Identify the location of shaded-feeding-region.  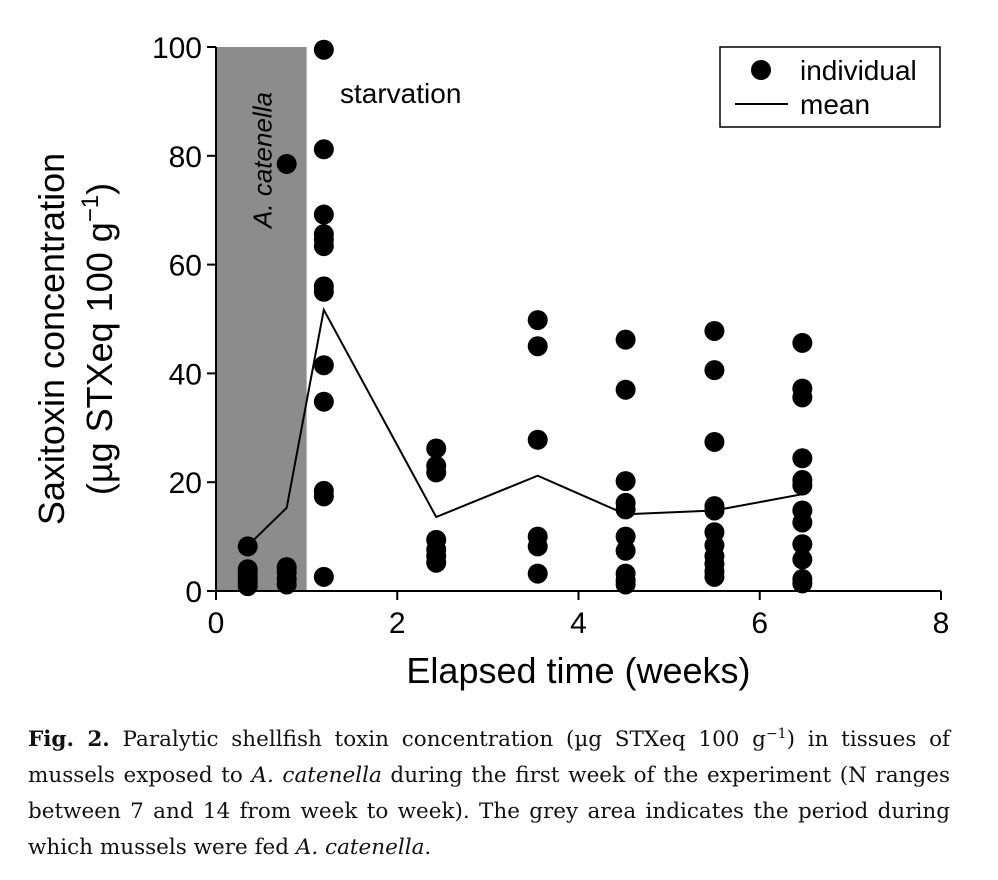
(261, 319).